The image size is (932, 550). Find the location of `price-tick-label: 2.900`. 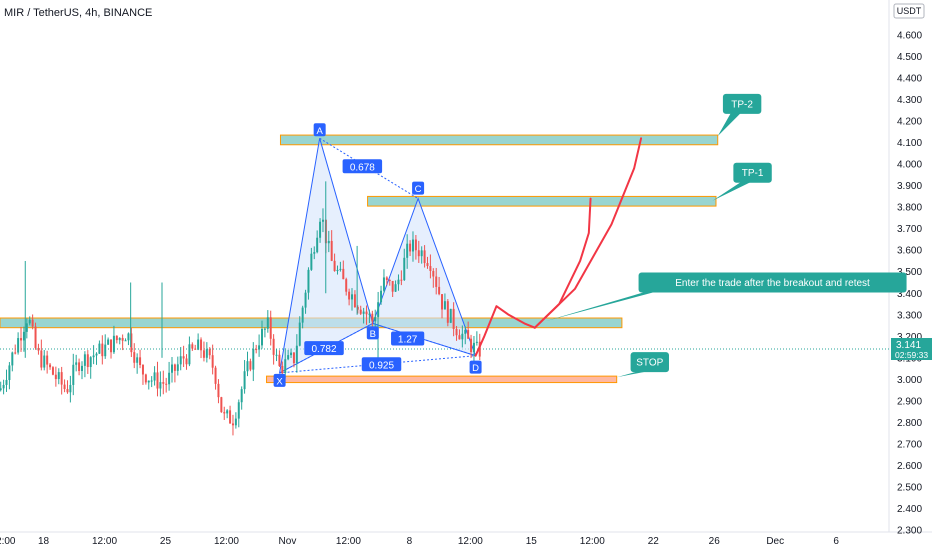

price-tick-label: 2.900 is located at coordinates (909, 401).